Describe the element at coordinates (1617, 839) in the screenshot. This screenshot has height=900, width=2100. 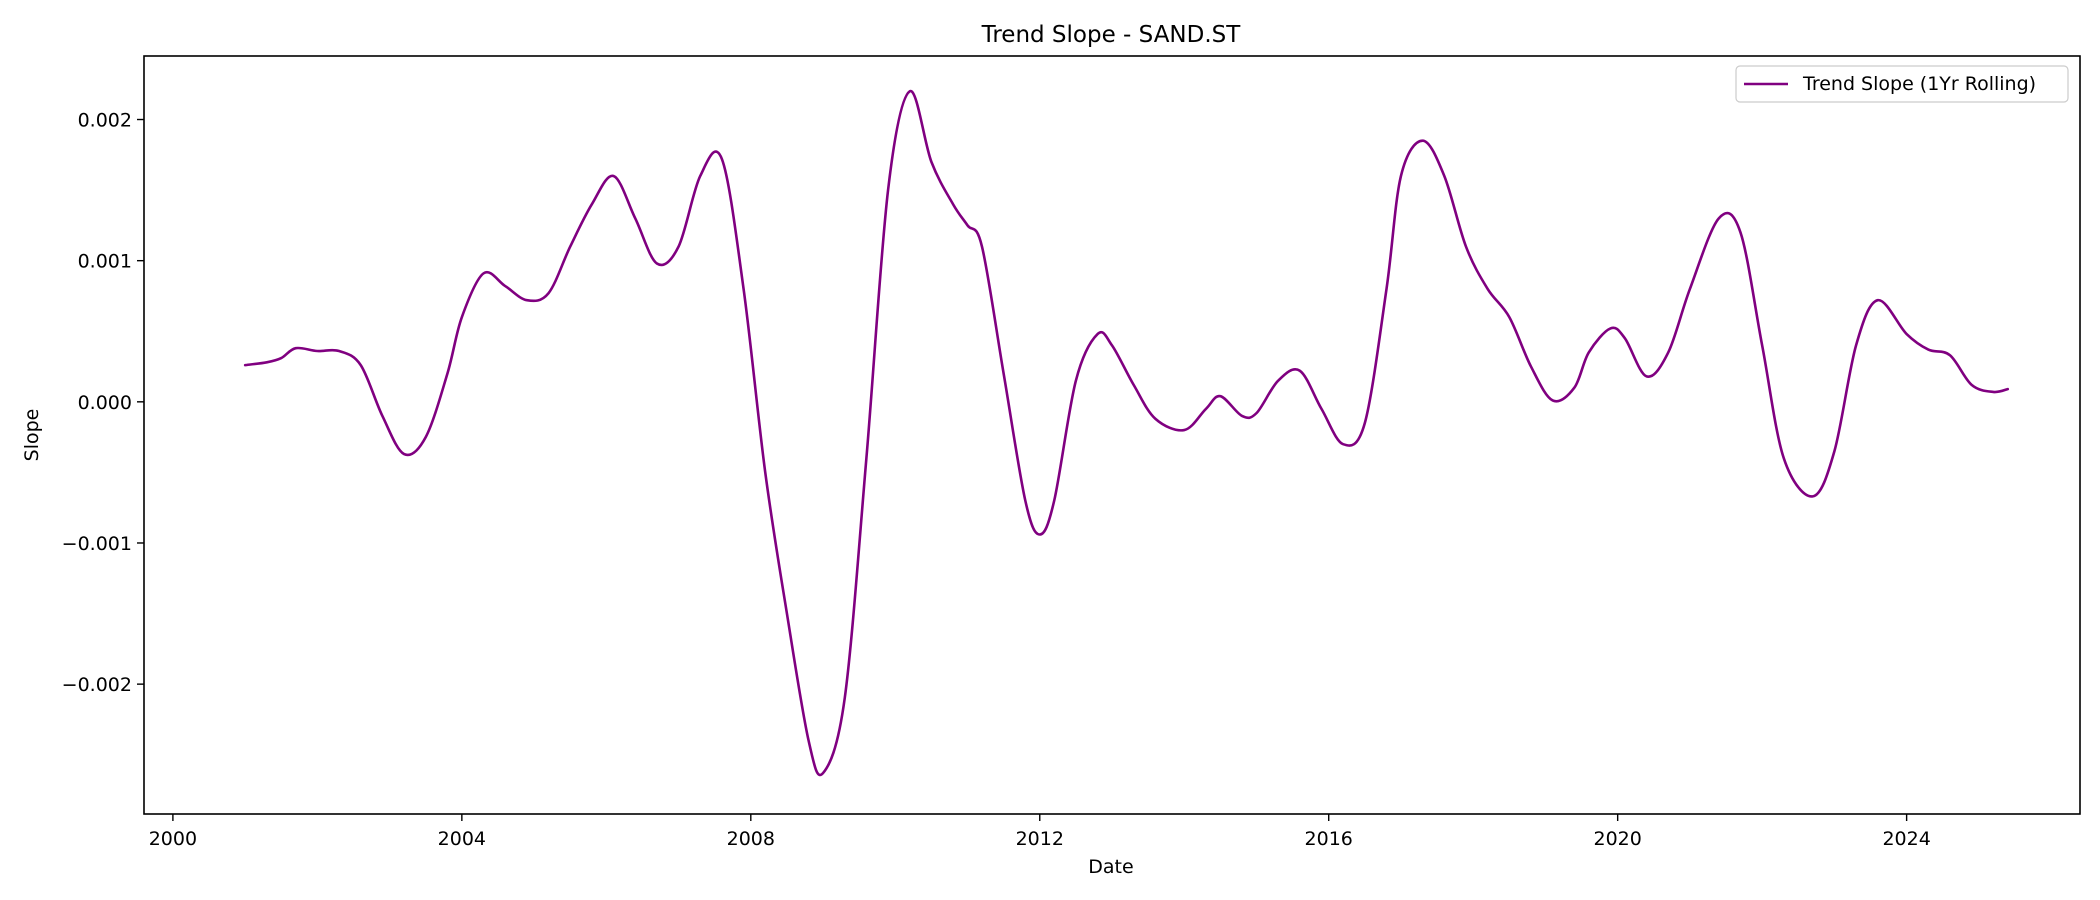
I see `x-tick-label: 2020` at that location.